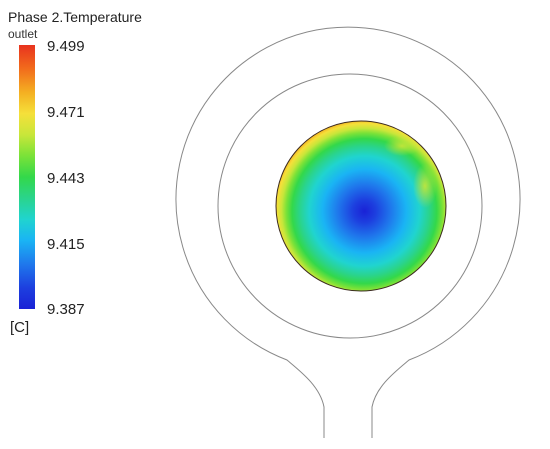  I want to click on legend-tick-max: 9.499, so click(66, 46).